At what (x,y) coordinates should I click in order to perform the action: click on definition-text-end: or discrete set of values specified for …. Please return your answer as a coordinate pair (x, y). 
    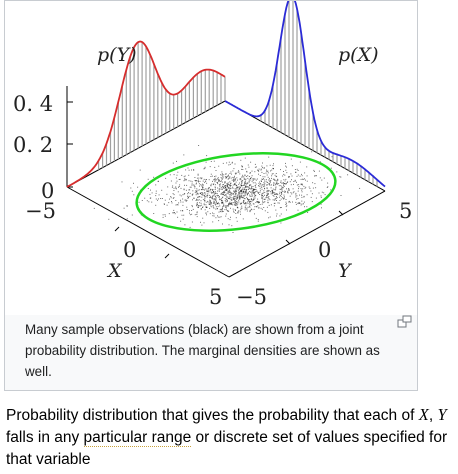
    Looking at the image, I should click on (227, 448).